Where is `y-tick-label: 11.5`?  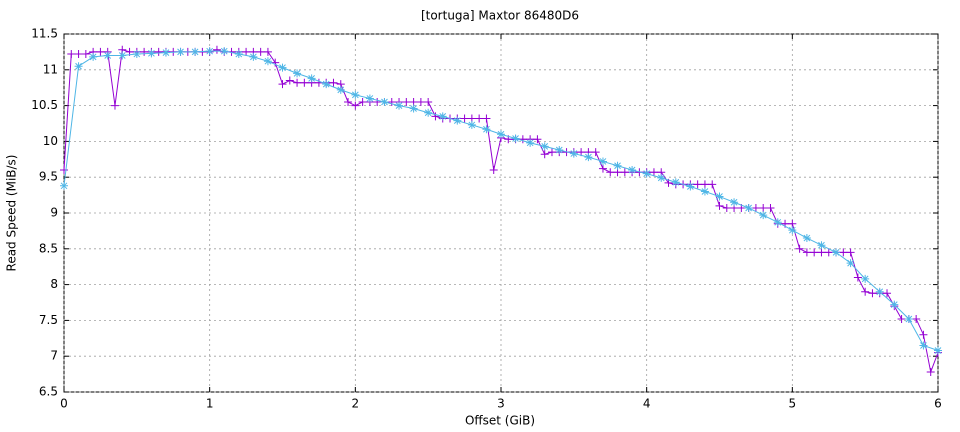
y-tick-label: 11.5 is located at coordinates (44, 34).